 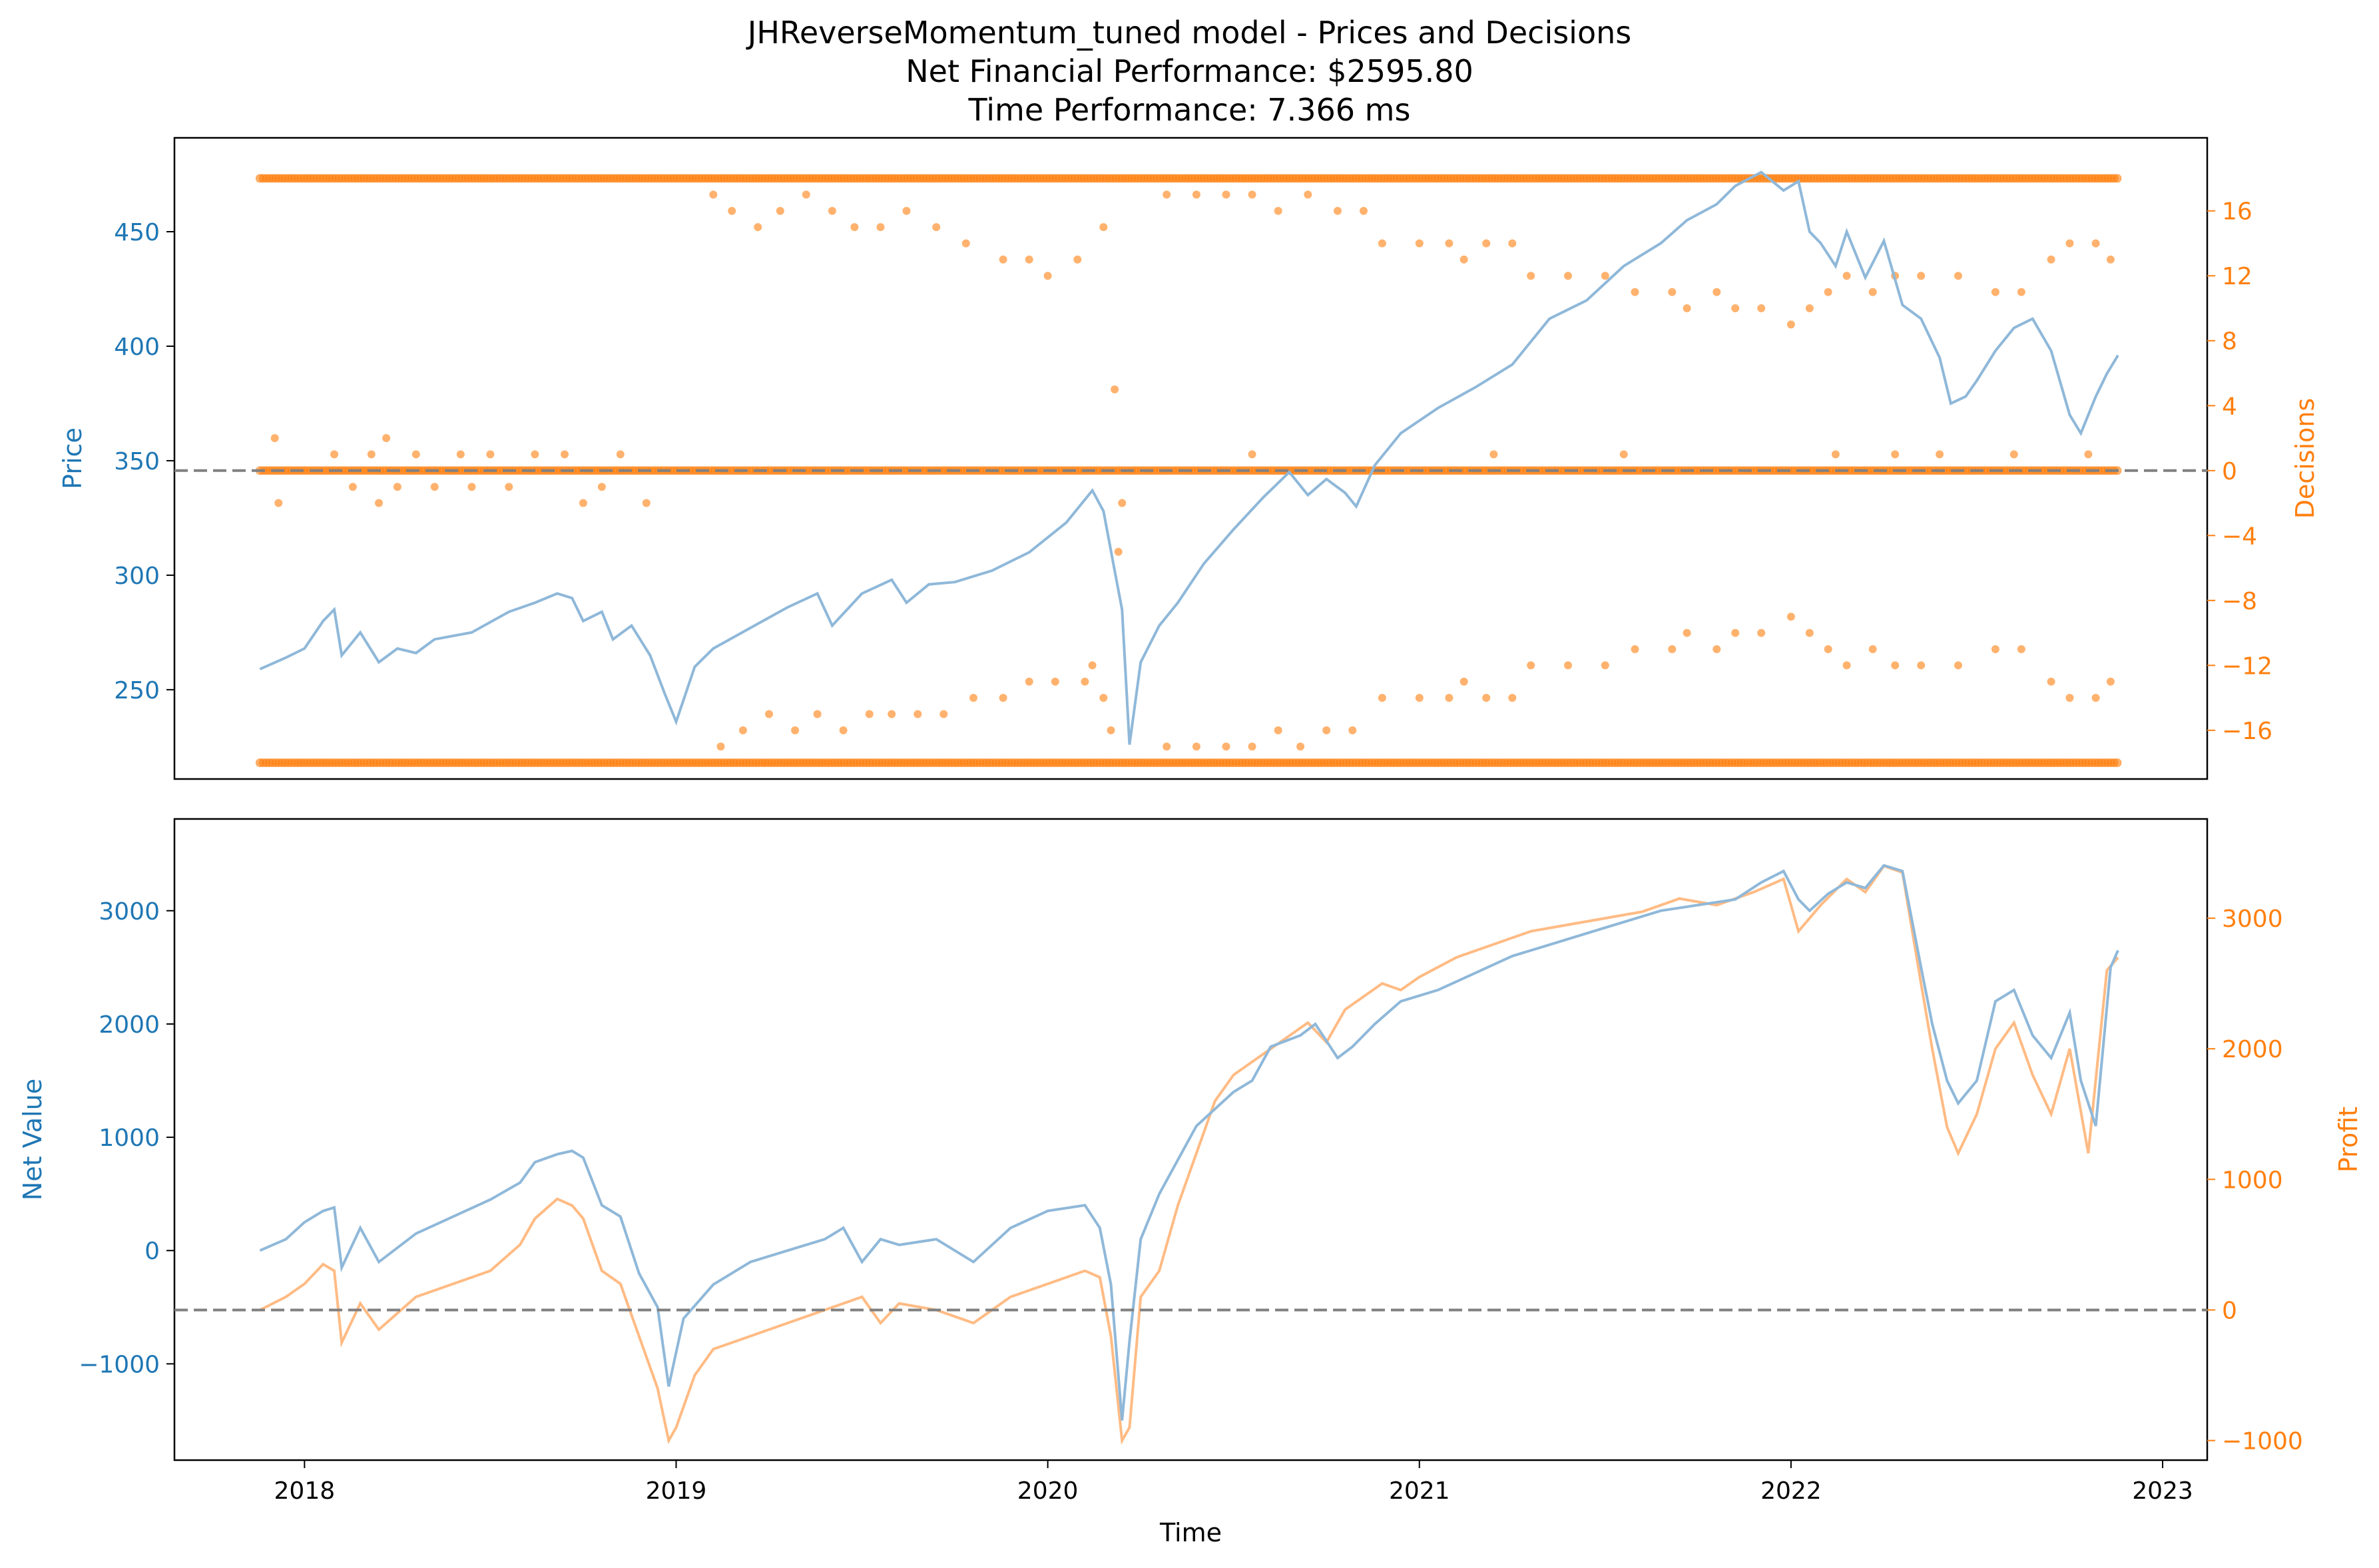 I want to click on decision-axis-label: Decisions, so click(x=2305, y=458).